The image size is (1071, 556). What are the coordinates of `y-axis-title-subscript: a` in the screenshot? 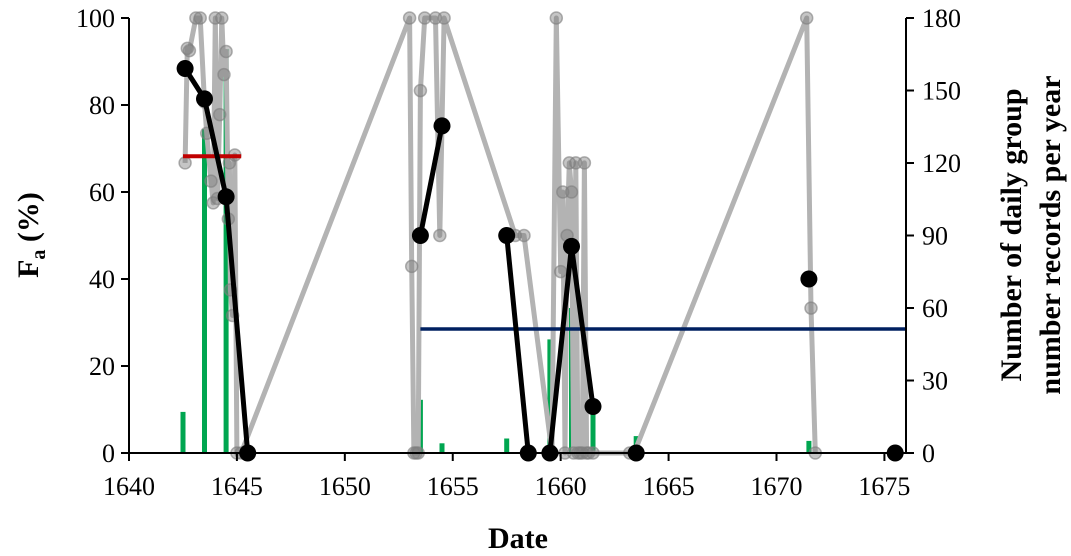 It's located at (39, 255).